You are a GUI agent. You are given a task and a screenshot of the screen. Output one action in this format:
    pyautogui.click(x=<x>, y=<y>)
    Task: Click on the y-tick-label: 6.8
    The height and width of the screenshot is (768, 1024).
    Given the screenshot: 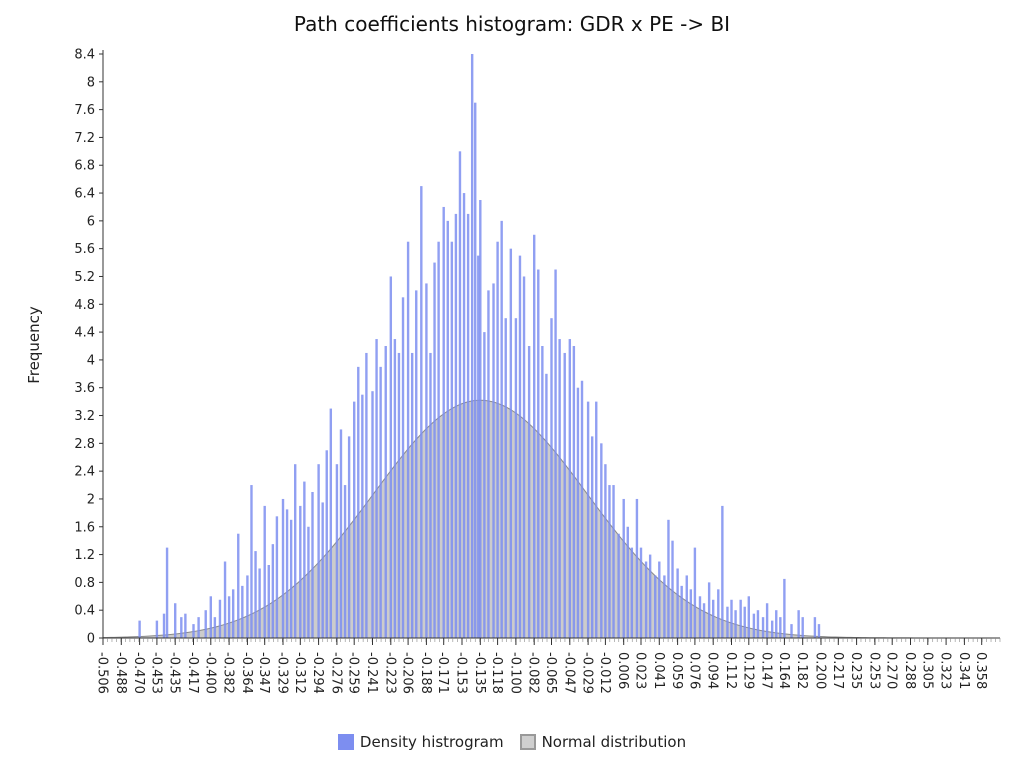 What is the action you would take?
    pyautogui.click(x=84, y=166)
    